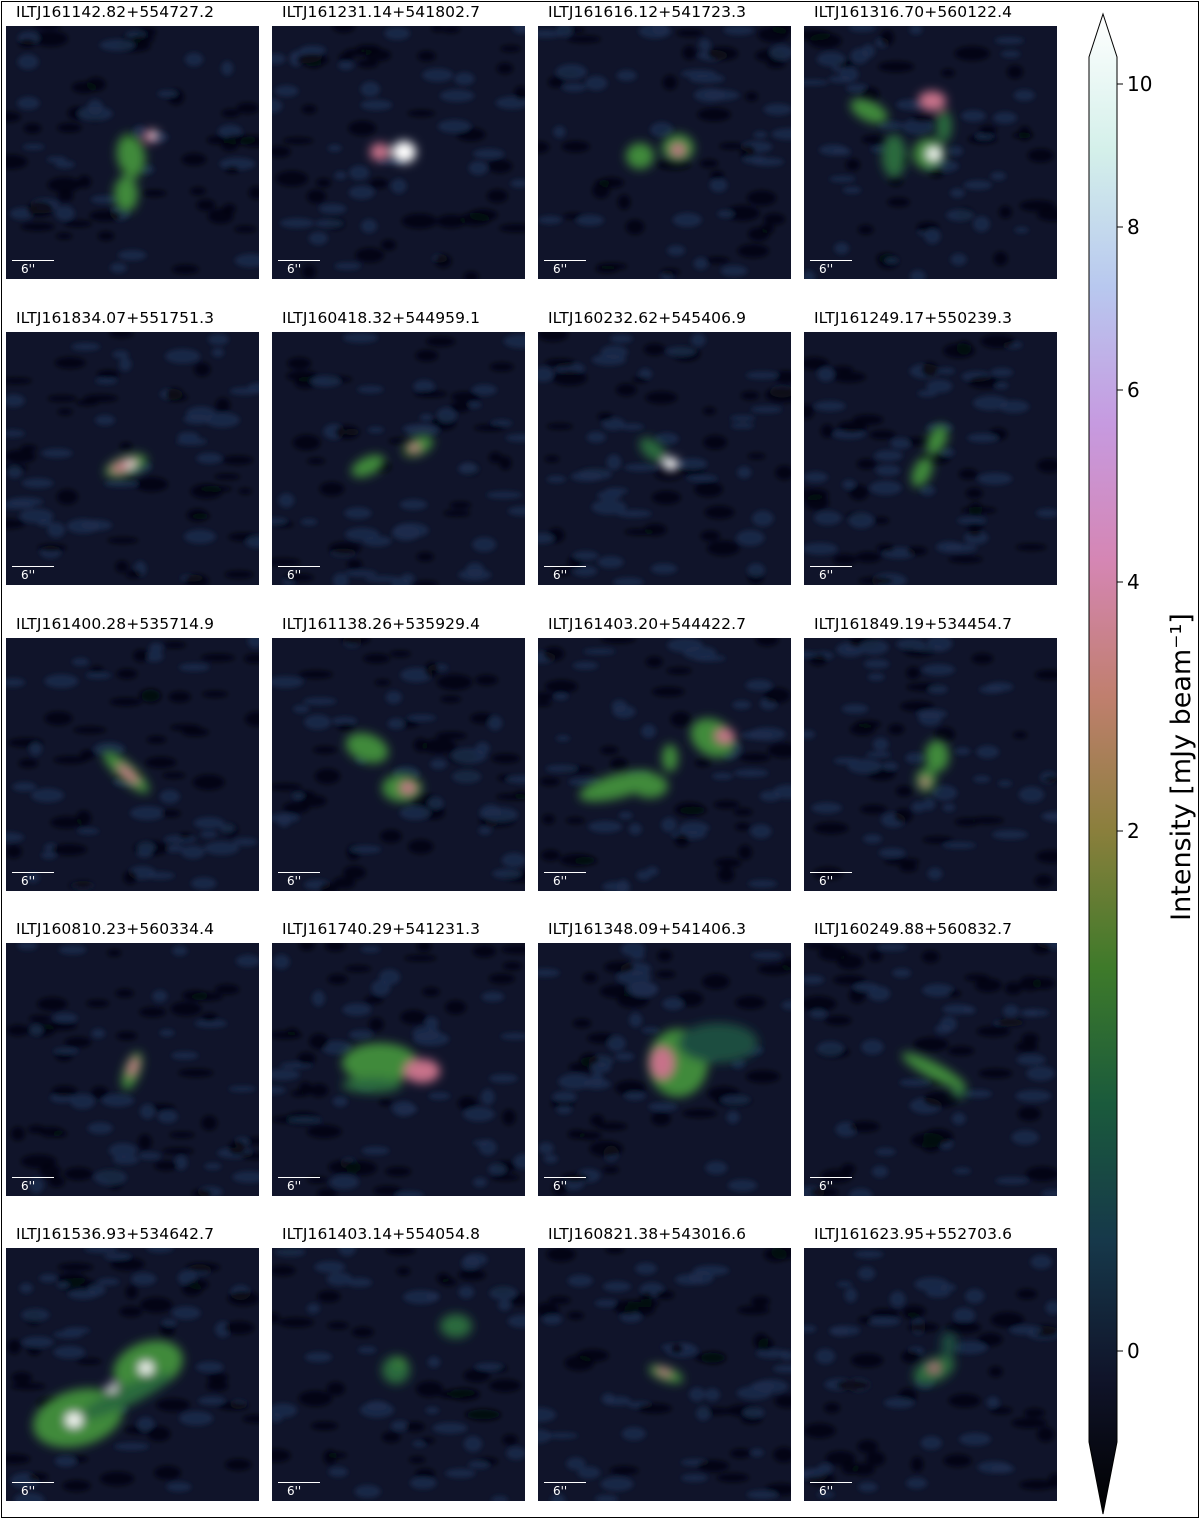  I want to click on panel-title: ILTJ161138.26+535929.4, so click(381, 624).